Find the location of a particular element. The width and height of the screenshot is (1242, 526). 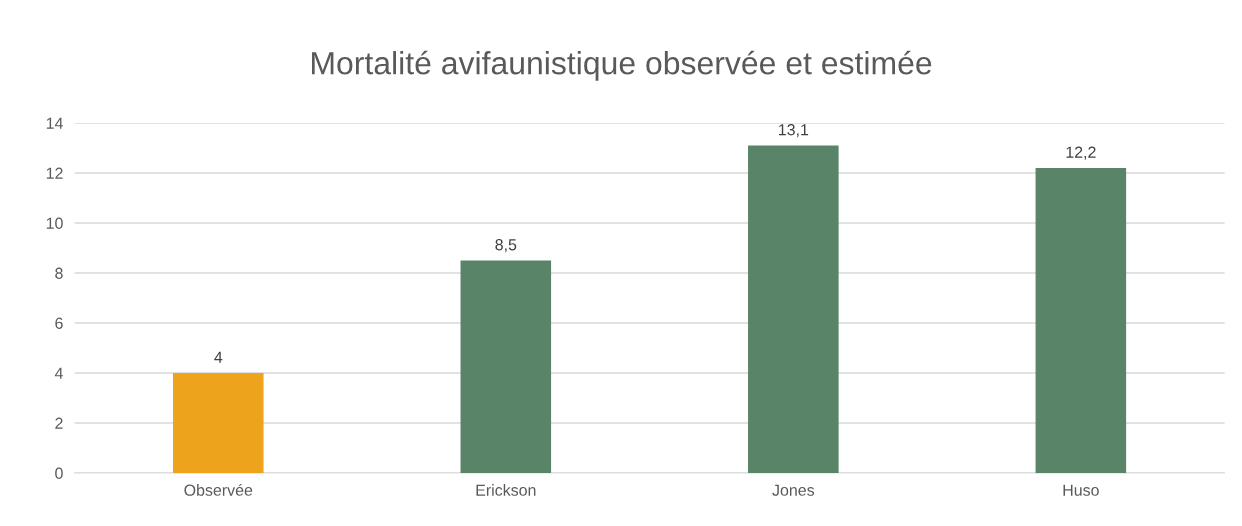

x-tick-label: Erickson is located at coordinates (506, 490).